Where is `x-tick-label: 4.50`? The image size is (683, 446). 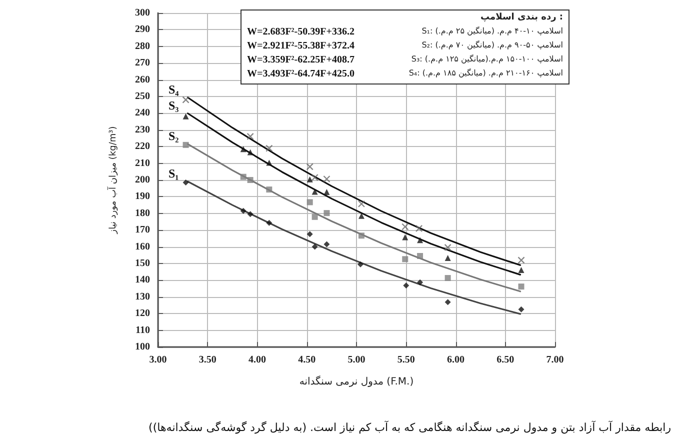 x-tick-label: 4.50 is located at coordinates (307, 360).